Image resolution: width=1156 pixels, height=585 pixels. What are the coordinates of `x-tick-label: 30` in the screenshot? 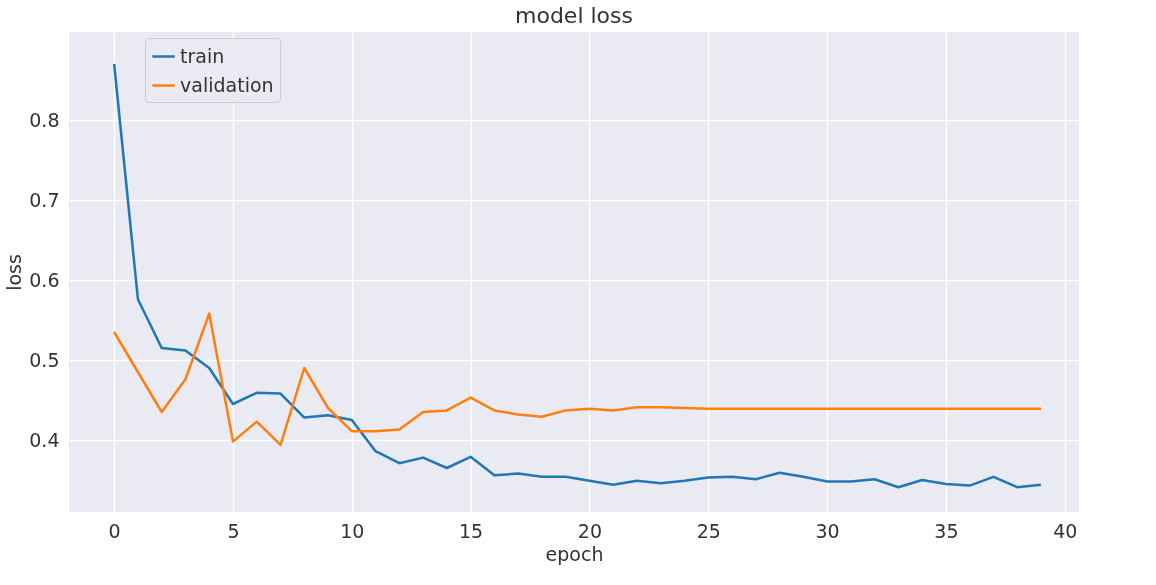 It's located at (827, 530).